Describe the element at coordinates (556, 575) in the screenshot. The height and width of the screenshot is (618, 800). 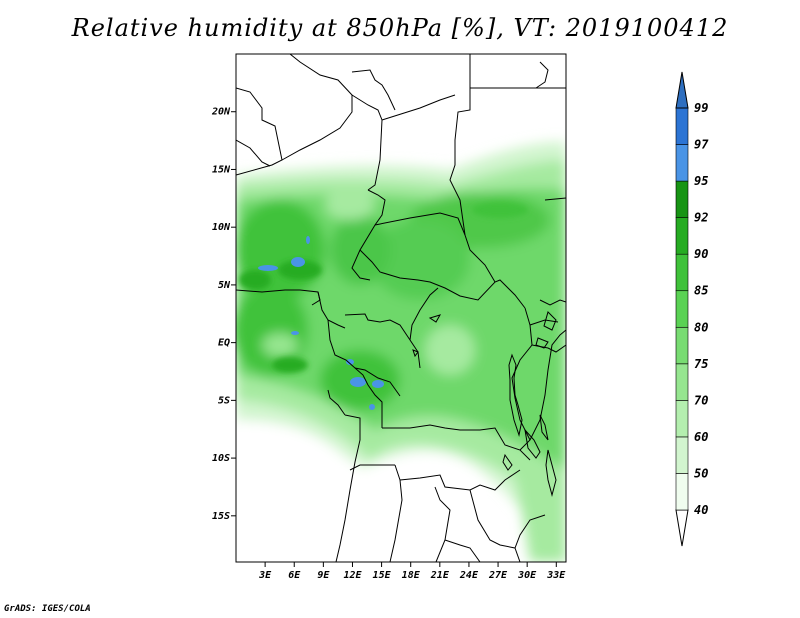
I see `lon-tick-label: 33E` at that location.